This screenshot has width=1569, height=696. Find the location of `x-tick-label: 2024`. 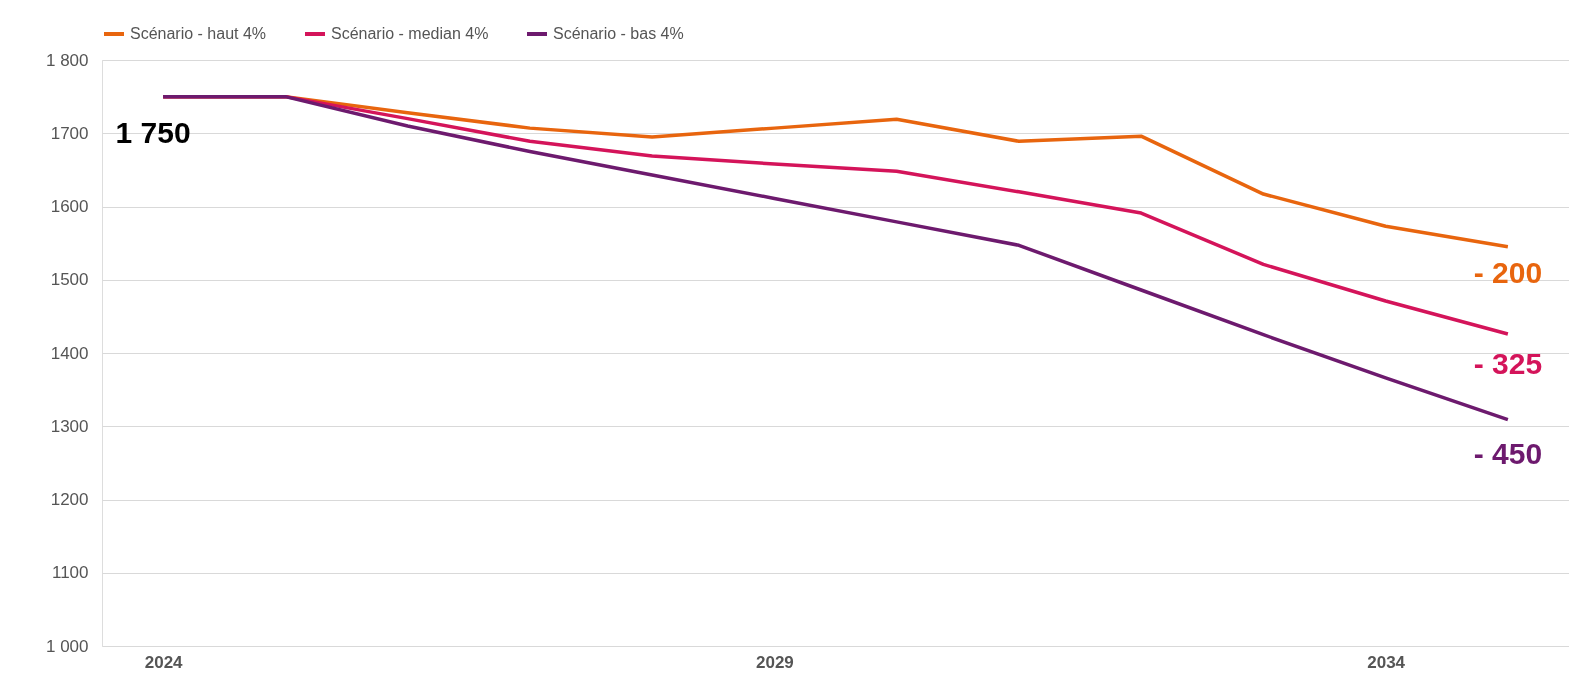

x-tick-label: 2024 is located at coordinates (164, 662).